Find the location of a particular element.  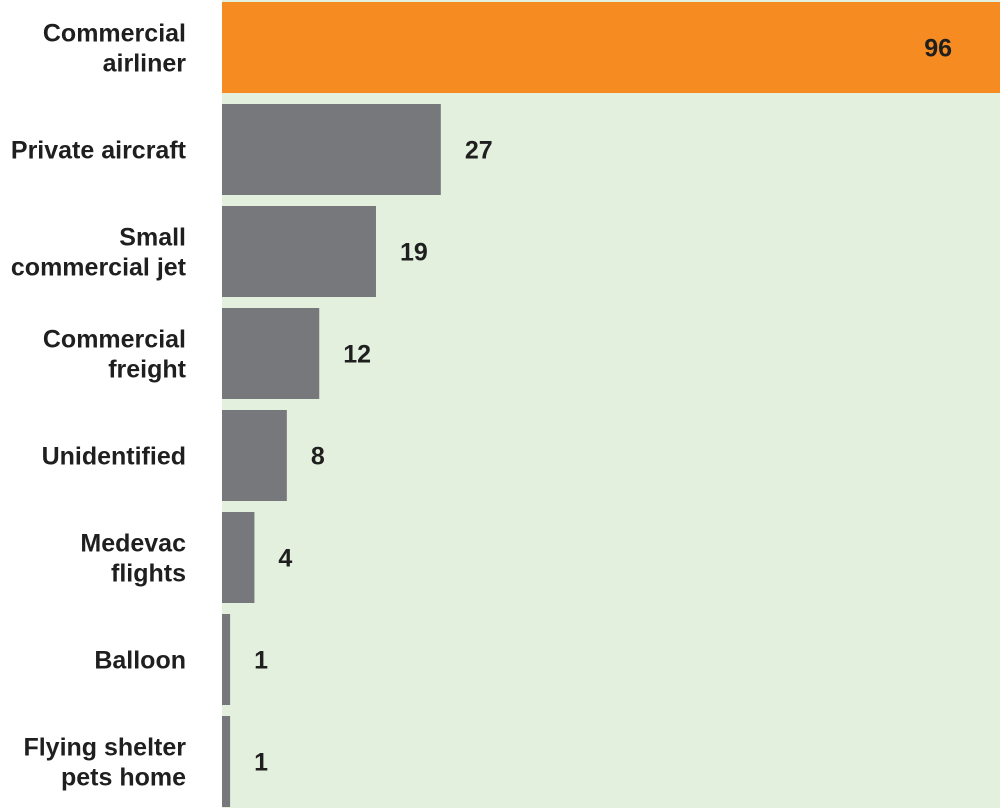

category-label-line: commercial jet is located at coordinates (99, 268).